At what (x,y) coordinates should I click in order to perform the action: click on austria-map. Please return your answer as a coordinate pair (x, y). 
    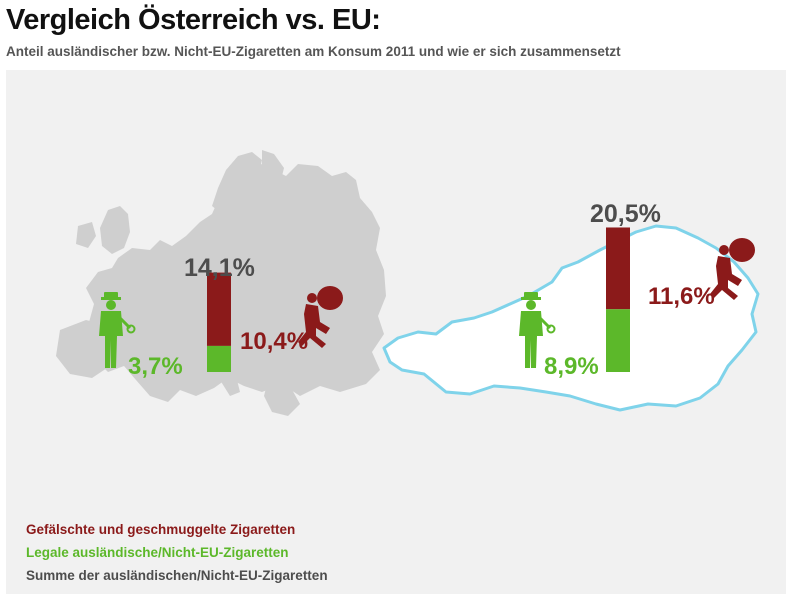
    Looking at the image, I should click on (571, 318).